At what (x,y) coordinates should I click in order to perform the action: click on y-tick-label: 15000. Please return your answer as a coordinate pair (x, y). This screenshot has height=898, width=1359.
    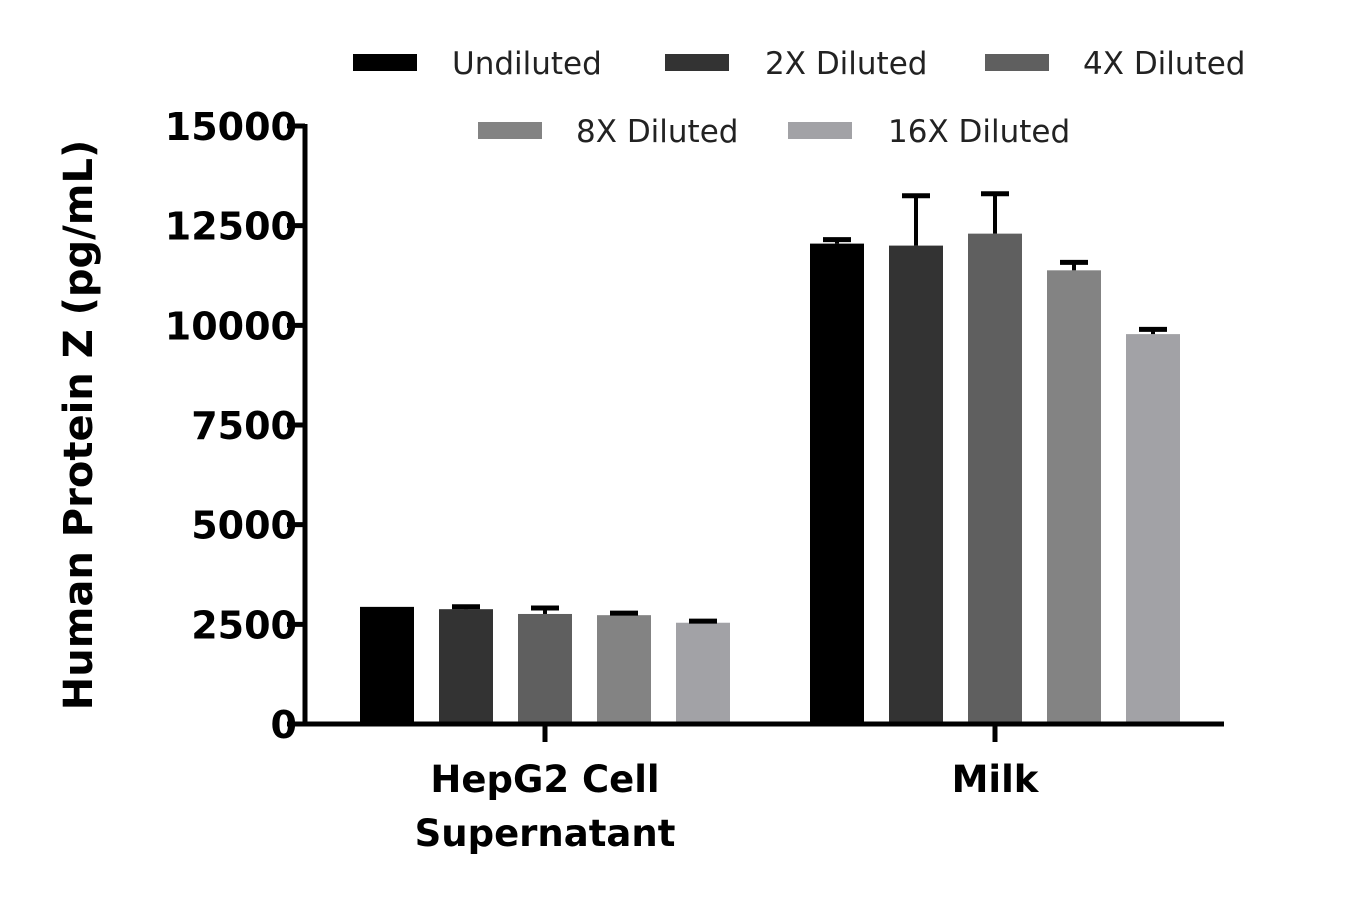
    Looking at the image, I should click on (231, 127).